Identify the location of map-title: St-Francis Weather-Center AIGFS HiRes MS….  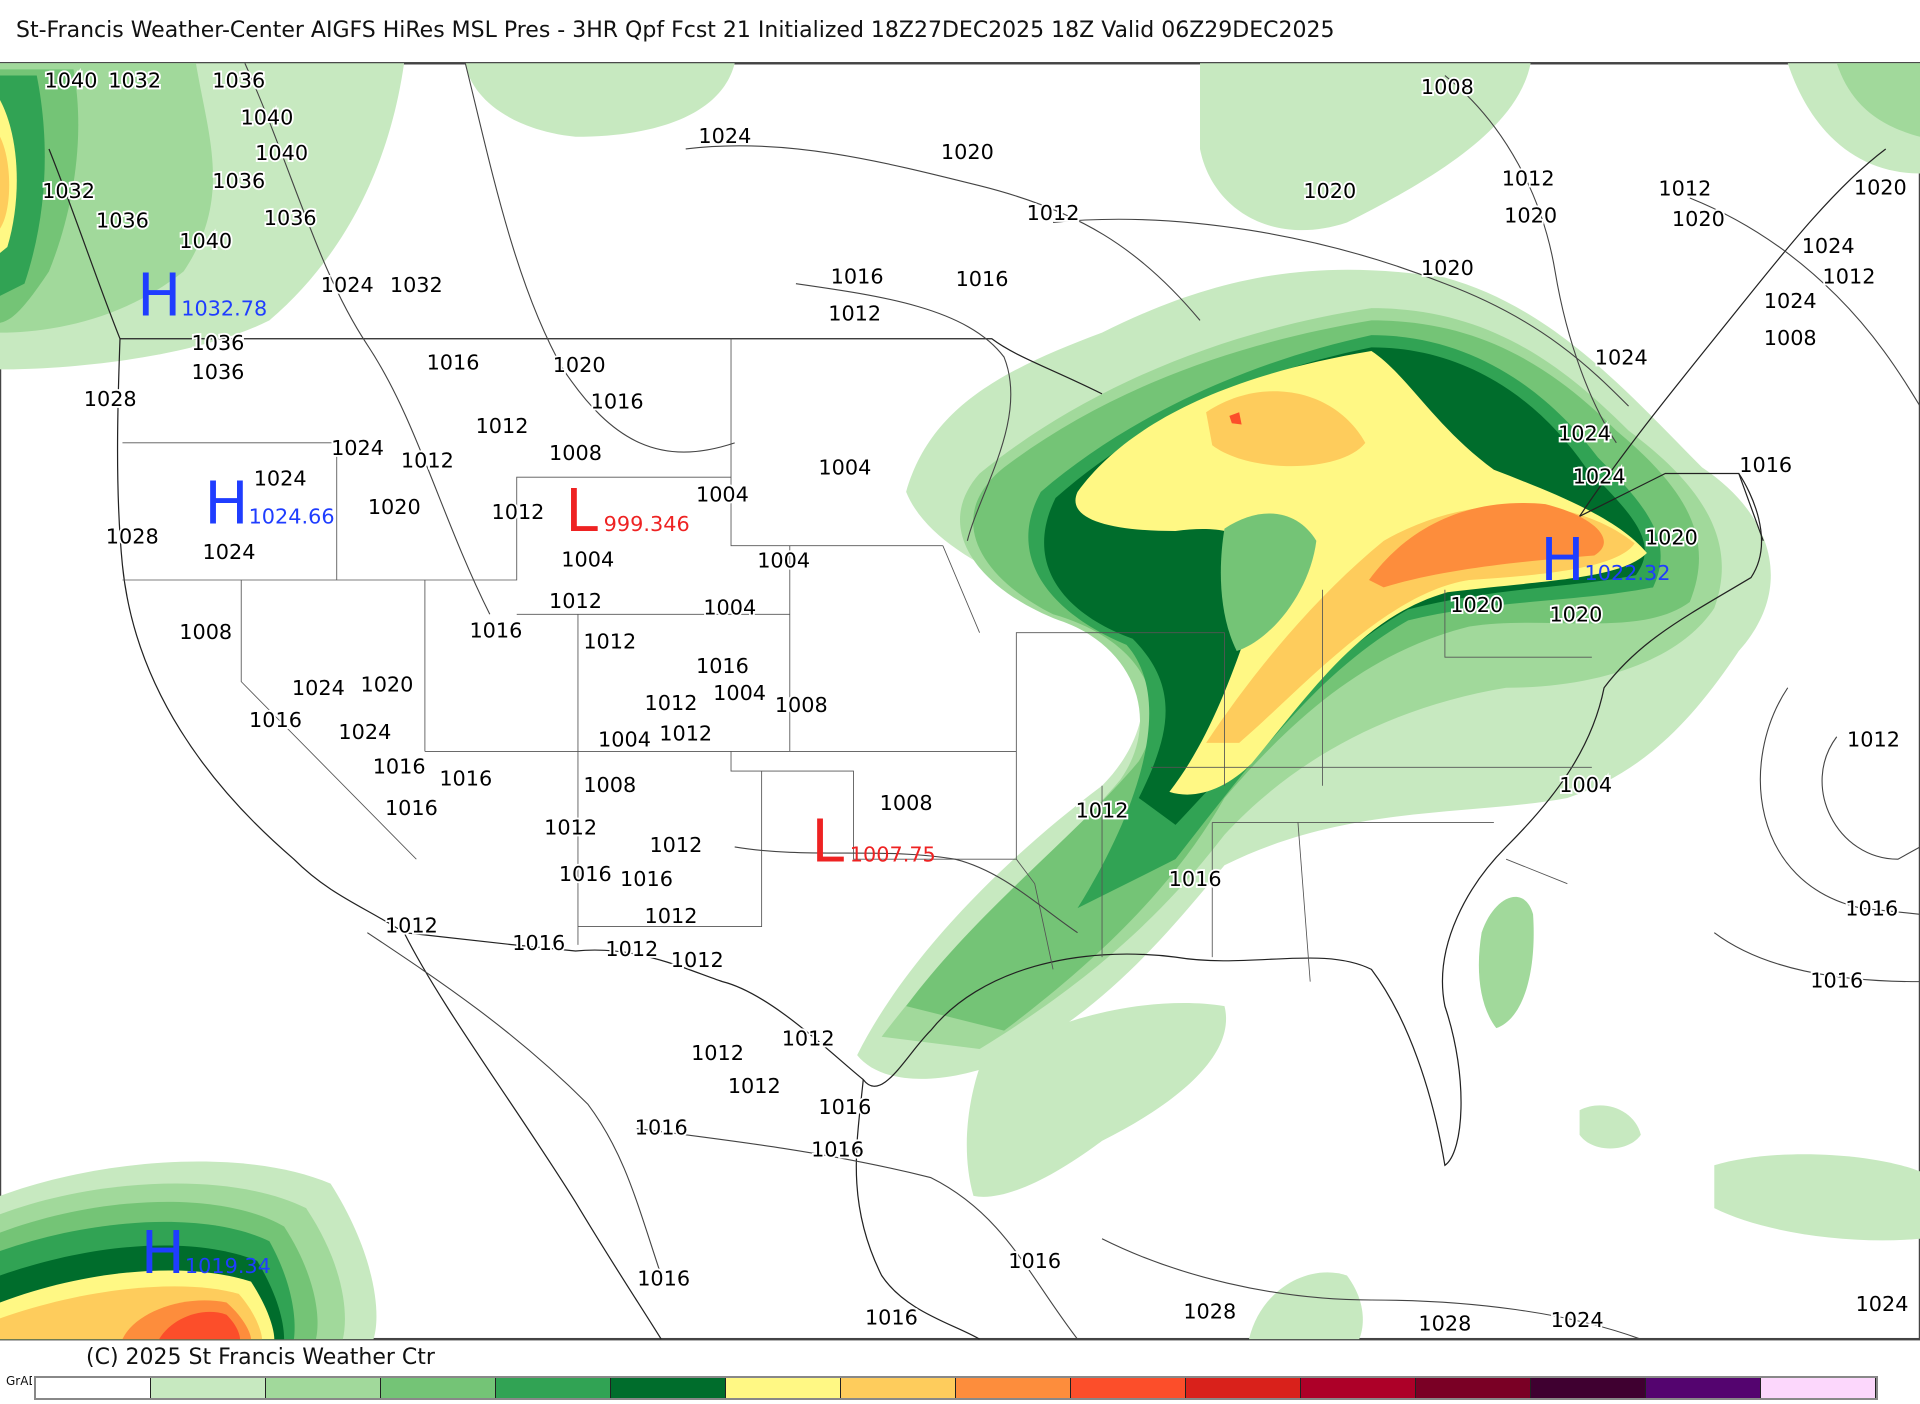
(675, 30).